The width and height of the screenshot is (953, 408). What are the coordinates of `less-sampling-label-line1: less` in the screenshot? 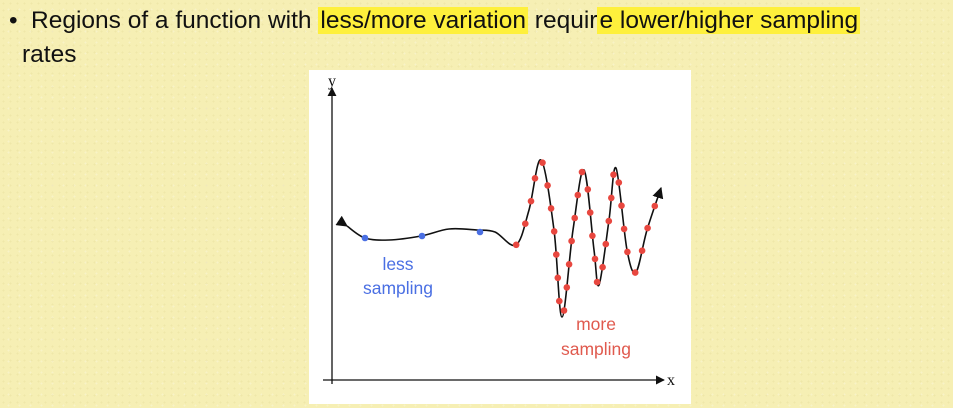 It's located at (397, 264).